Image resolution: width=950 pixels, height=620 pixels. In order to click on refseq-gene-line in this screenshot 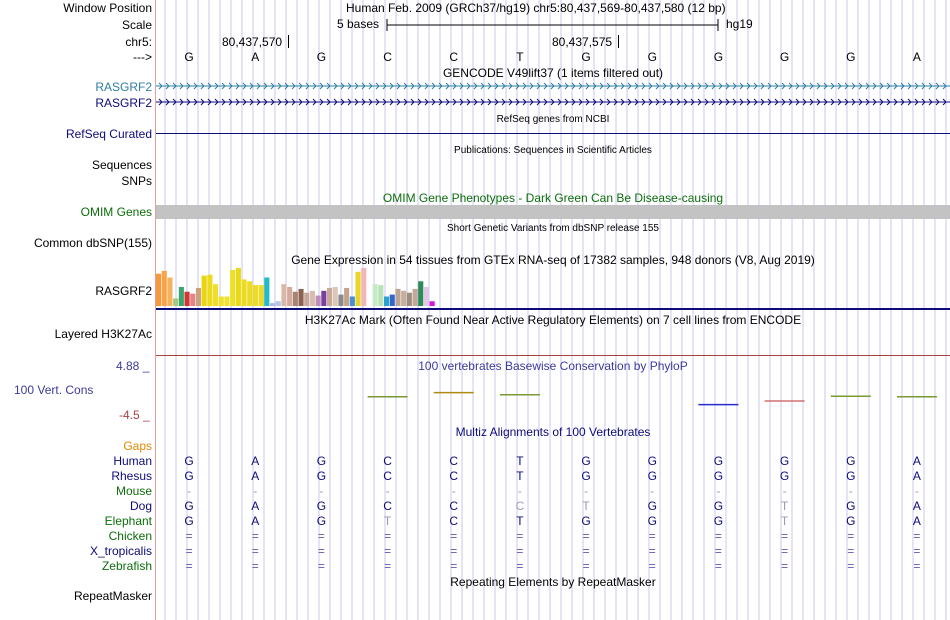, I will do `click(553, 133)`.